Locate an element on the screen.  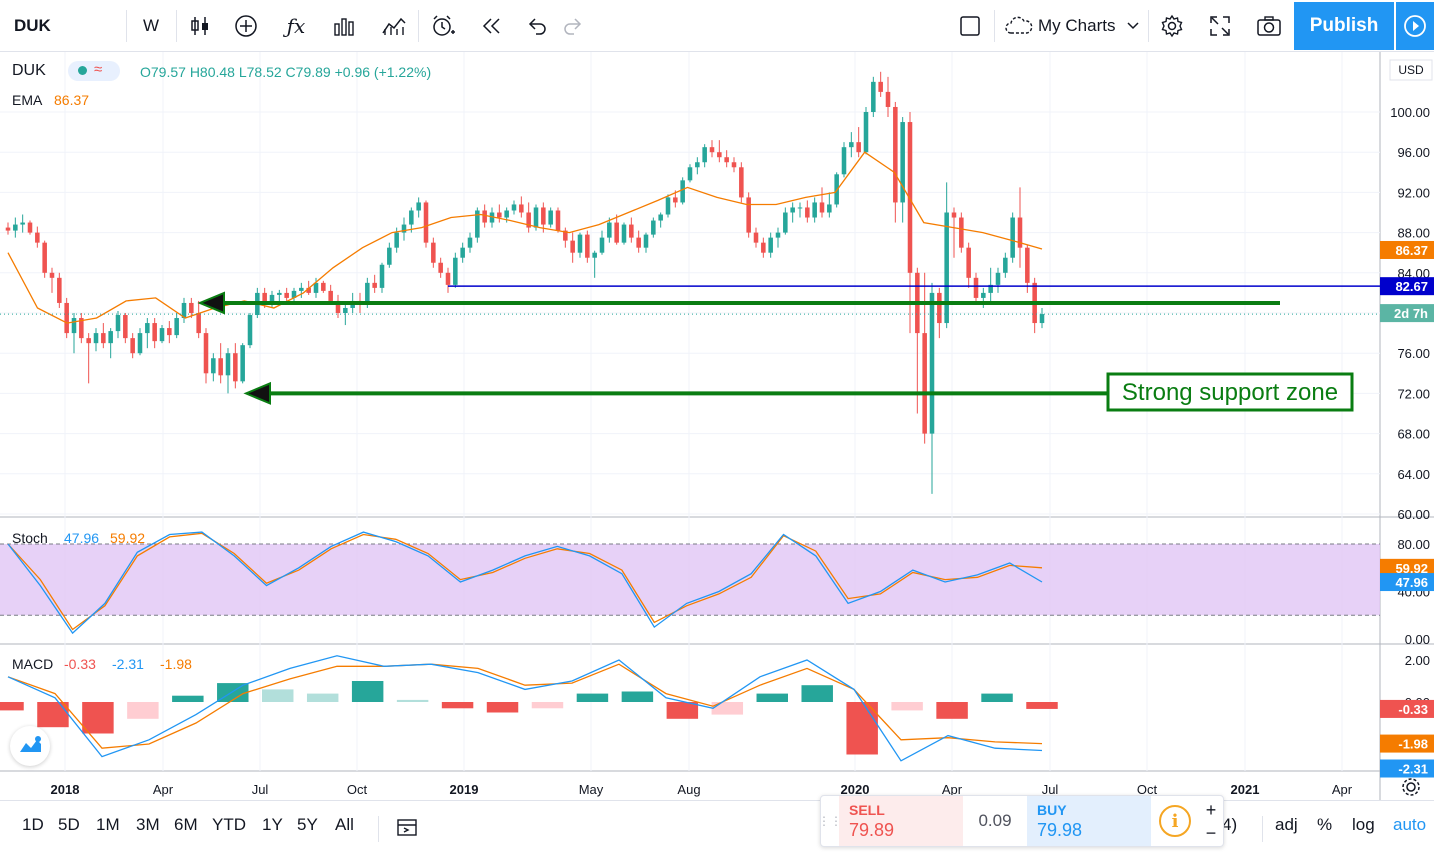
play-icon is located at coordinates (1415, 26).